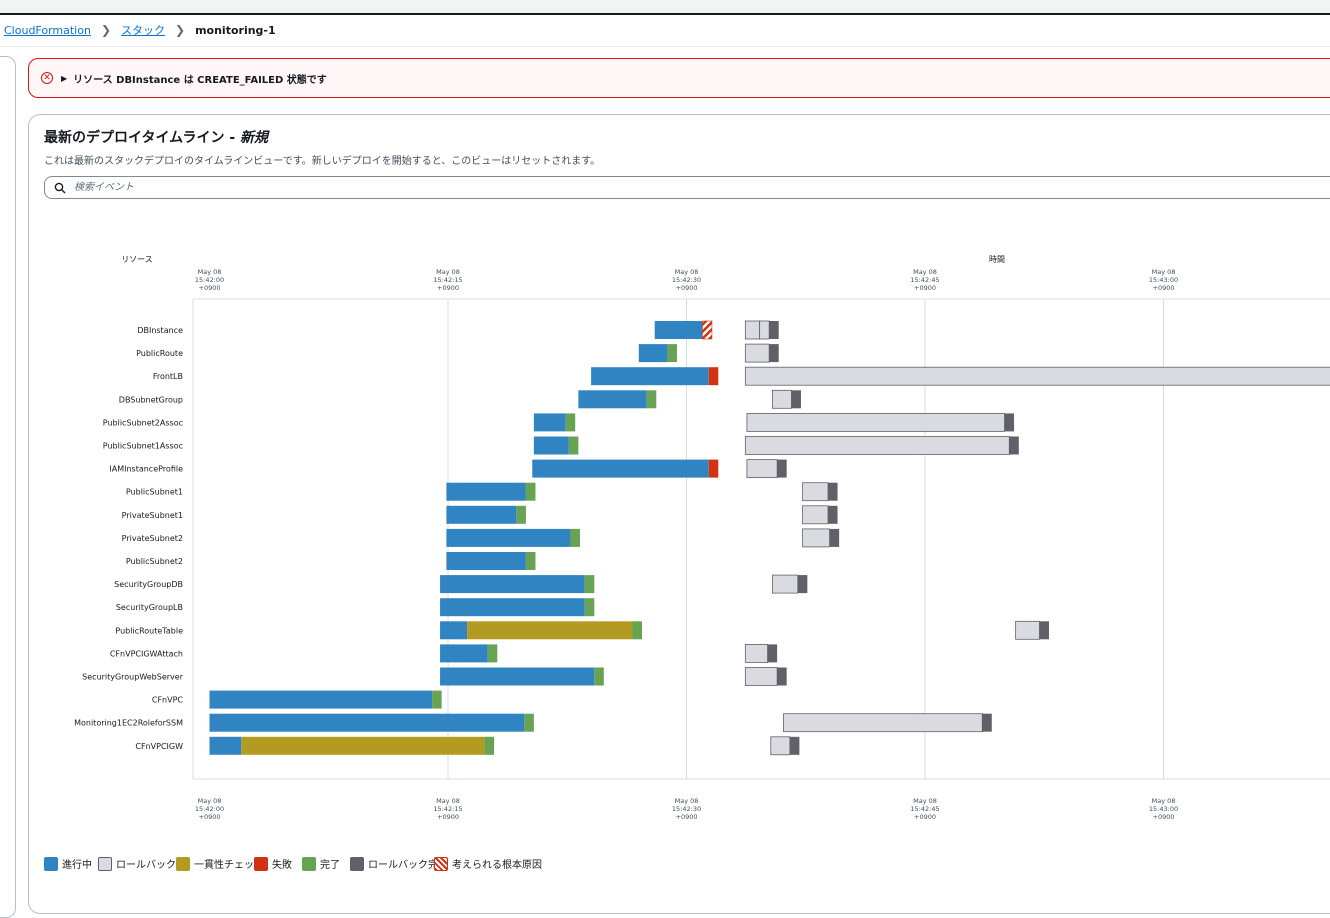  What do you see at coordinates (357, 863) in the screenshot?
I see `legend-swatch` at bounding box center [357, 863].